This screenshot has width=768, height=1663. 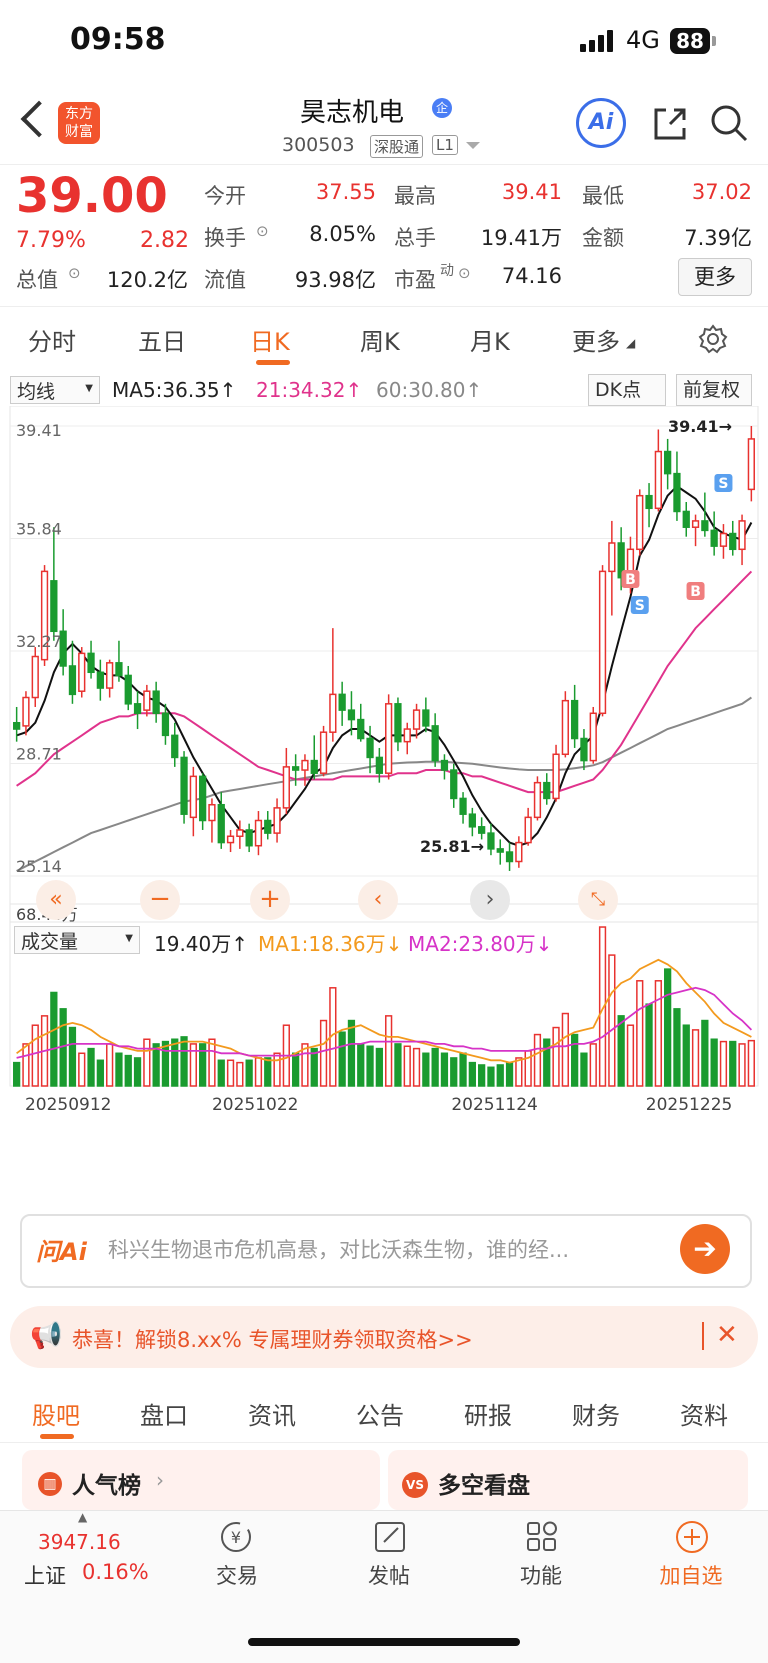 What do you see at coordinates (45, 1576) in the screenshot?
I see `index-name: 上证` at bounding box center [45, 1576].